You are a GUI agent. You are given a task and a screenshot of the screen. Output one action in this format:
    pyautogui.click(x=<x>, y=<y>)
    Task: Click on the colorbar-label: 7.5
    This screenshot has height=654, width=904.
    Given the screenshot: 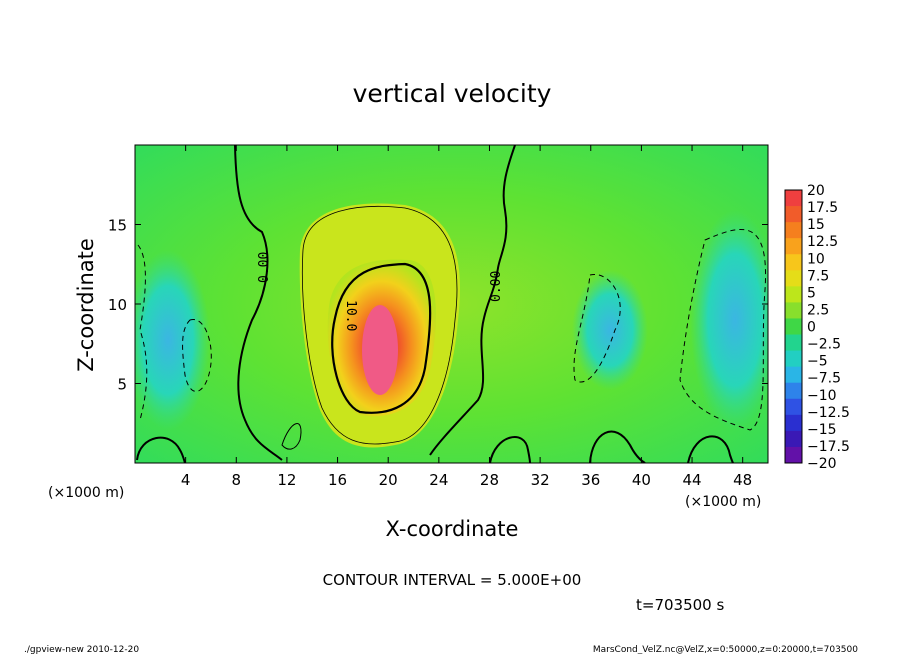 What is the action you would take?
    pyautogui.click(x=818, y=276)
    